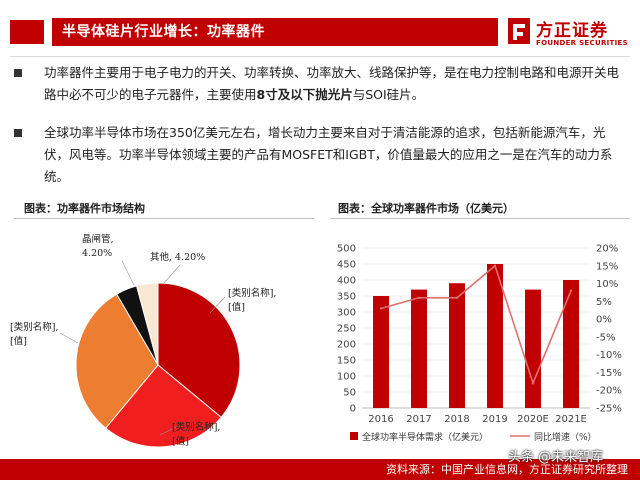  Describe the element at coordinates (607, 249) in the screenshot. I see `y-right-tick-label: 20%` at that location.